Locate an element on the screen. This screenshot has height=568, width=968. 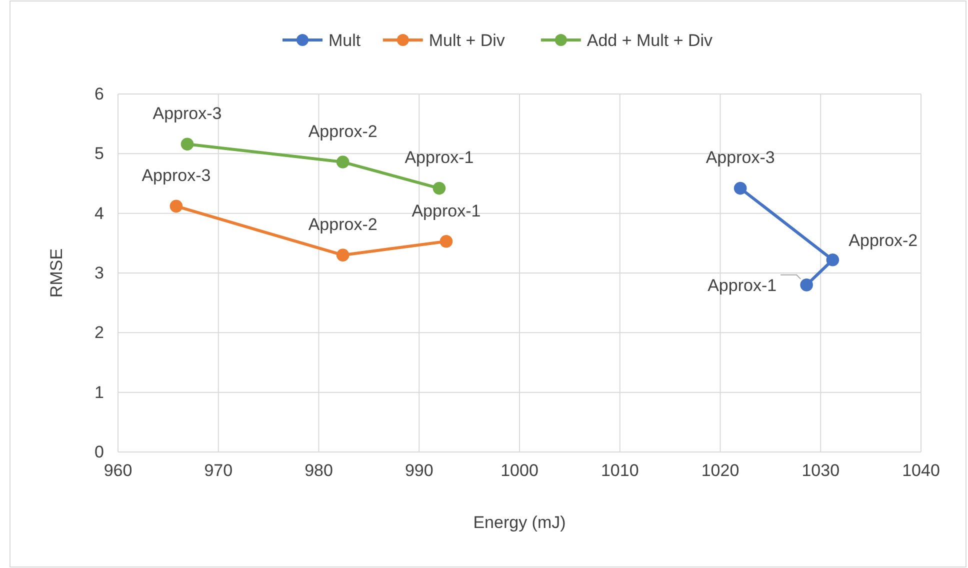
y-tick-label: 6 is located at coordinates (99, 94).